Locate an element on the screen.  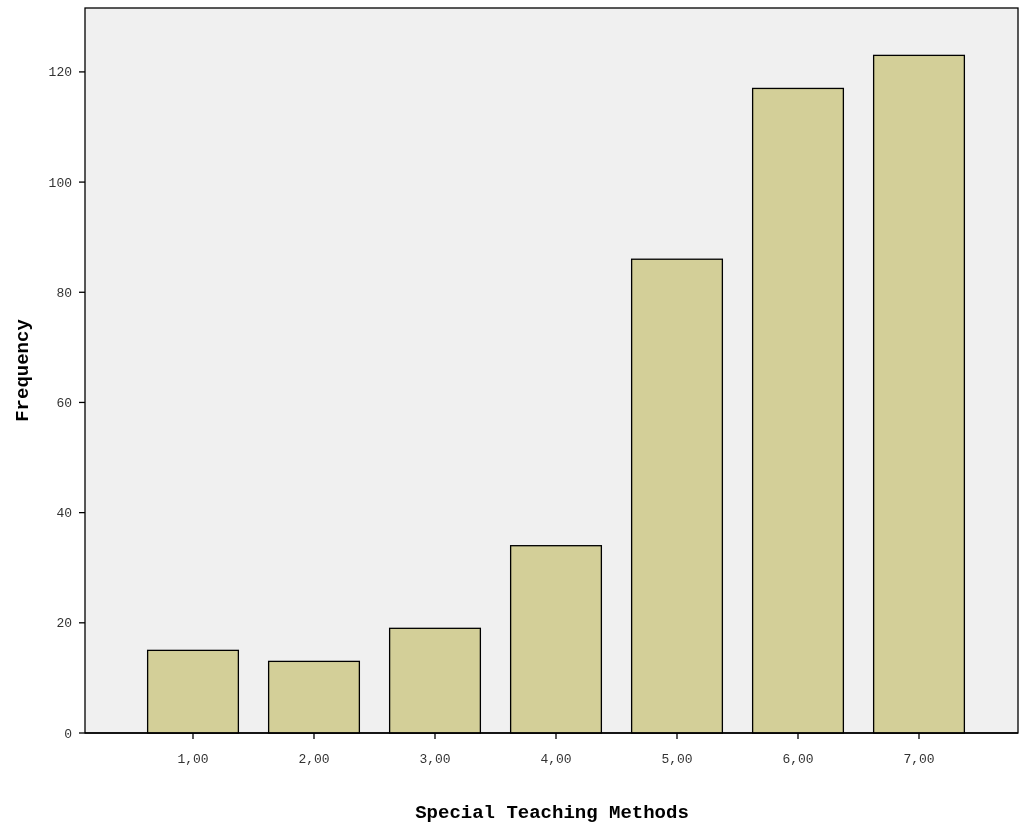
x-tick-label: 1,00 is located at coordinates (193, 759).